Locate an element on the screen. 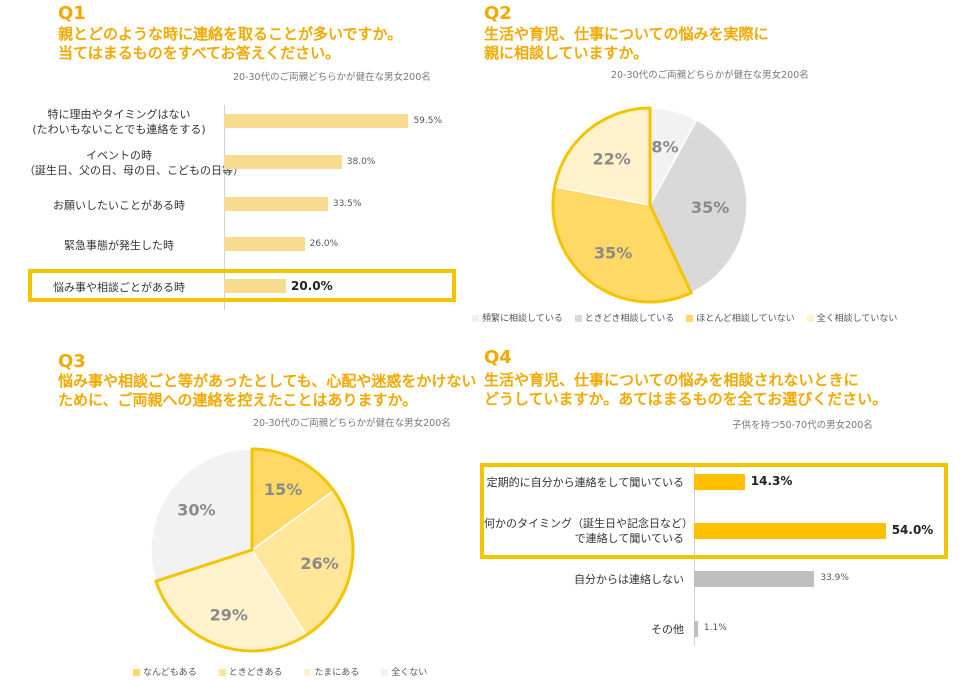  q1-category-line: 緊急事態が発生した時 is located at coordinates (119, 245).